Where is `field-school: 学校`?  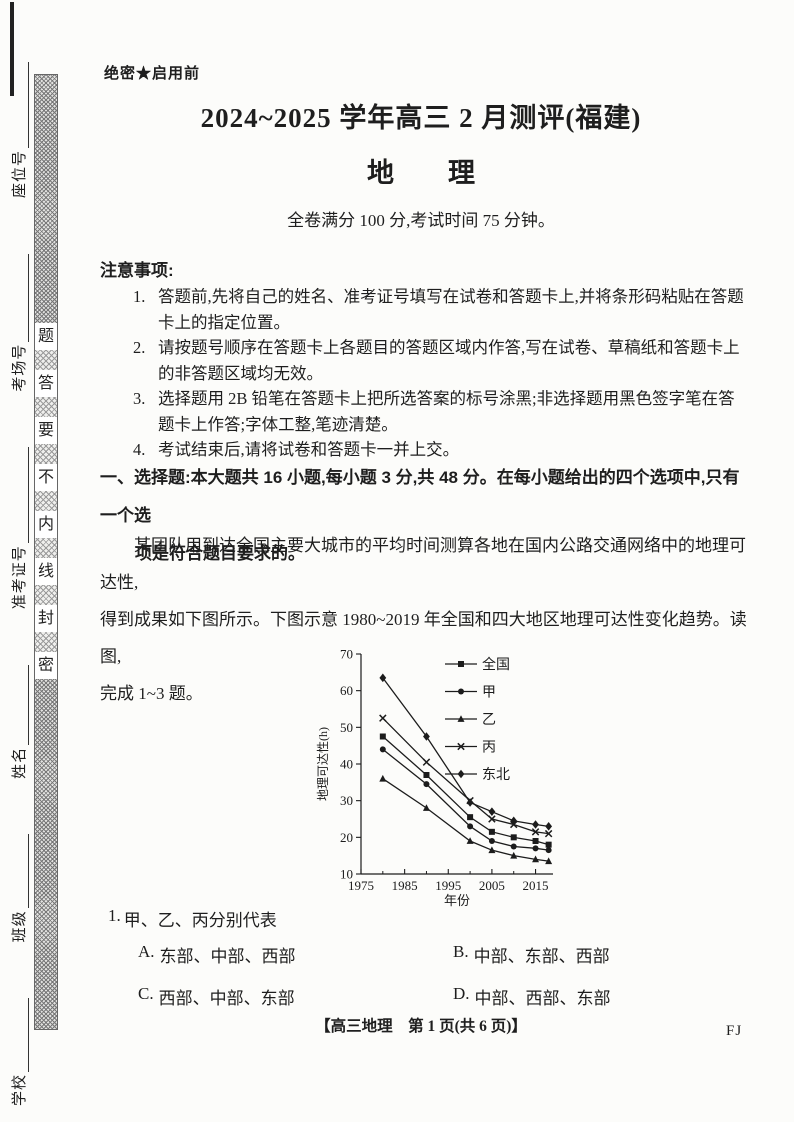 field-school: 学校 is located at coordinates (18, 1051).